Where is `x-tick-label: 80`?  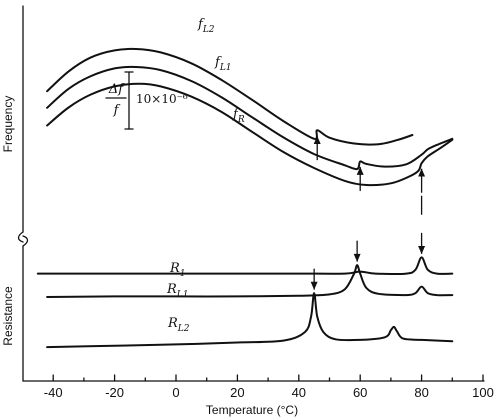
x-tick-label: 80 is located at coordinates (421, 392).